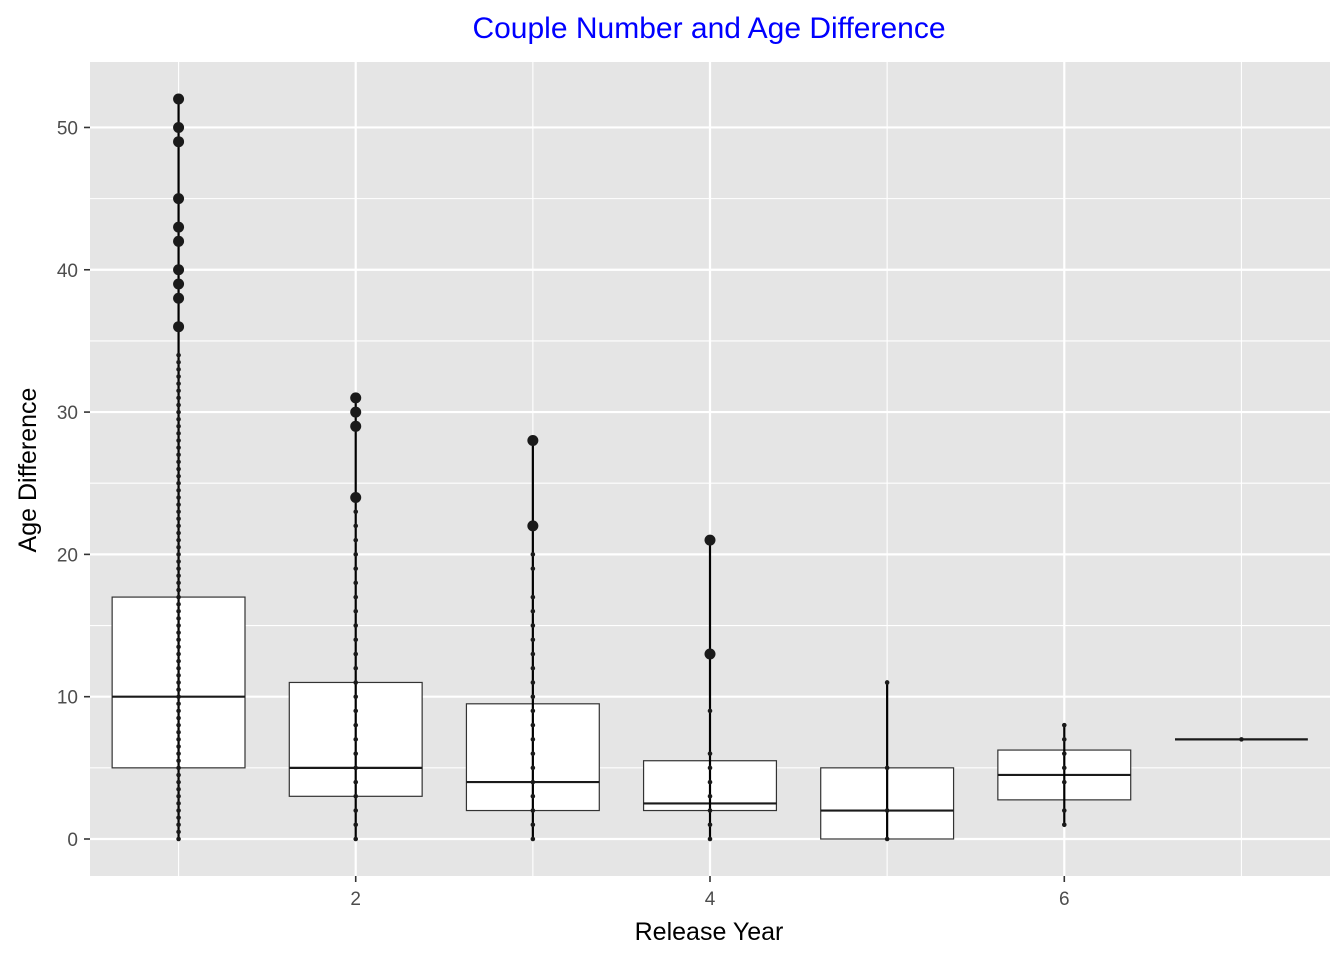  What do you see at coordinates (178, 467) in the screenshot?
I see `box-group` at bounding box center [178, 467].